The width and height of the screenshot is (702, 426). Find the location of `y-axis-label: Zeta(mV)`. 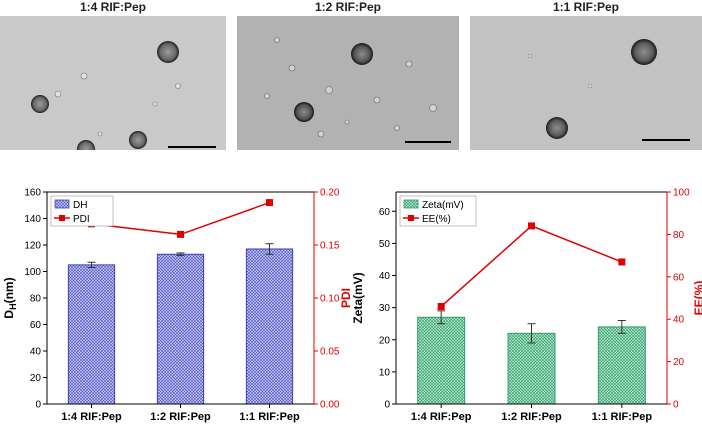

y-axis-label: Zeta(mV) is located at coordinates (358, 297).